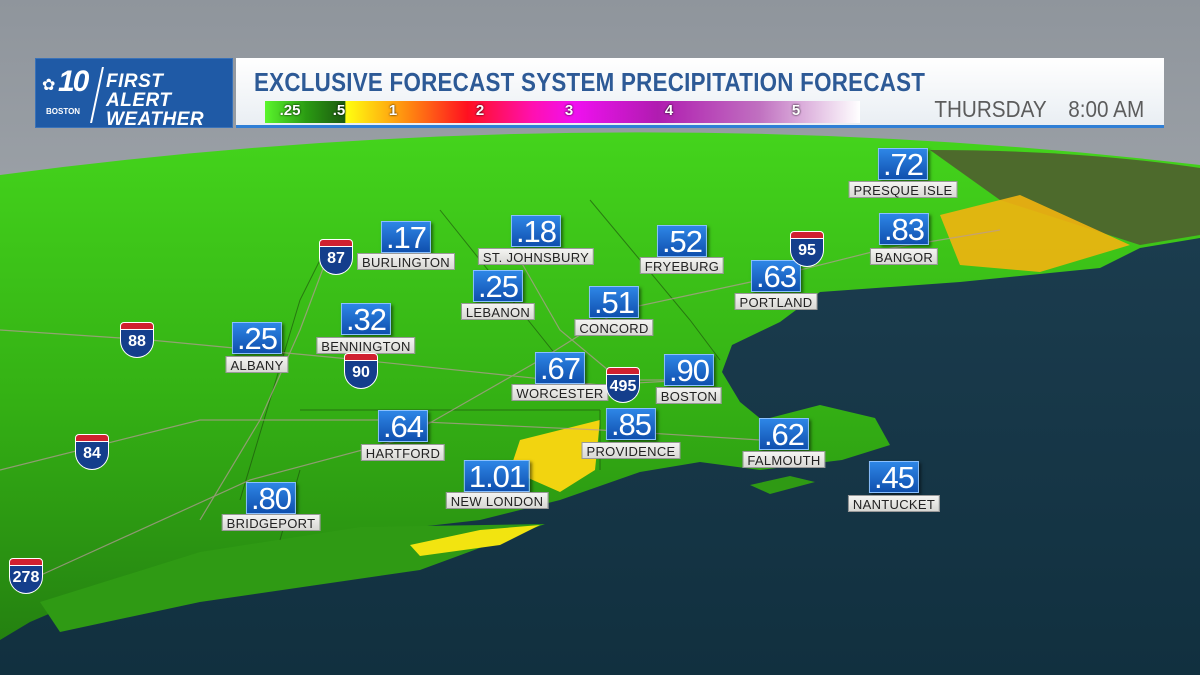  Describe the element at coordinates (904, 229) in the screenshot. I see `precip-value: .83` at that location.